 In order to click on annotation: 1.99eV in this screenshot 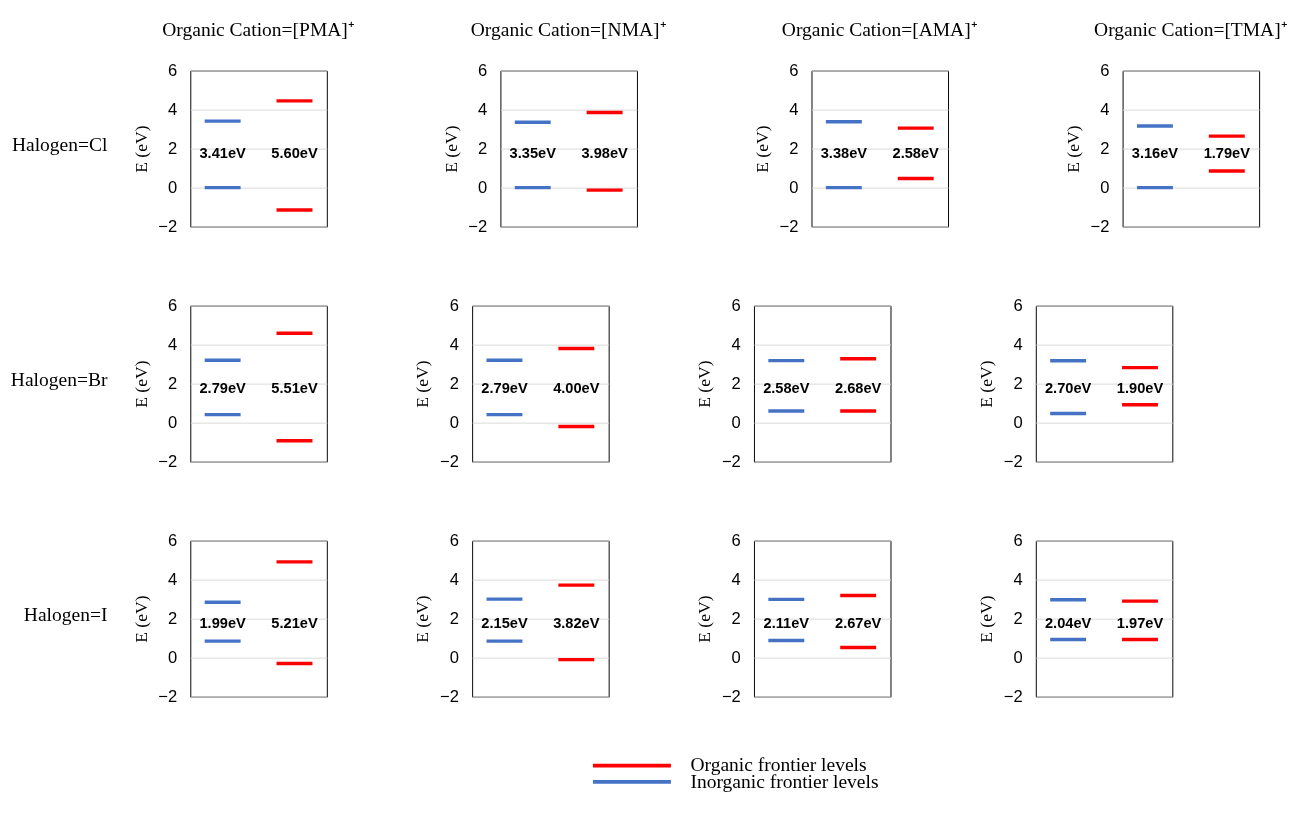, I will do `click(223, 623)`.